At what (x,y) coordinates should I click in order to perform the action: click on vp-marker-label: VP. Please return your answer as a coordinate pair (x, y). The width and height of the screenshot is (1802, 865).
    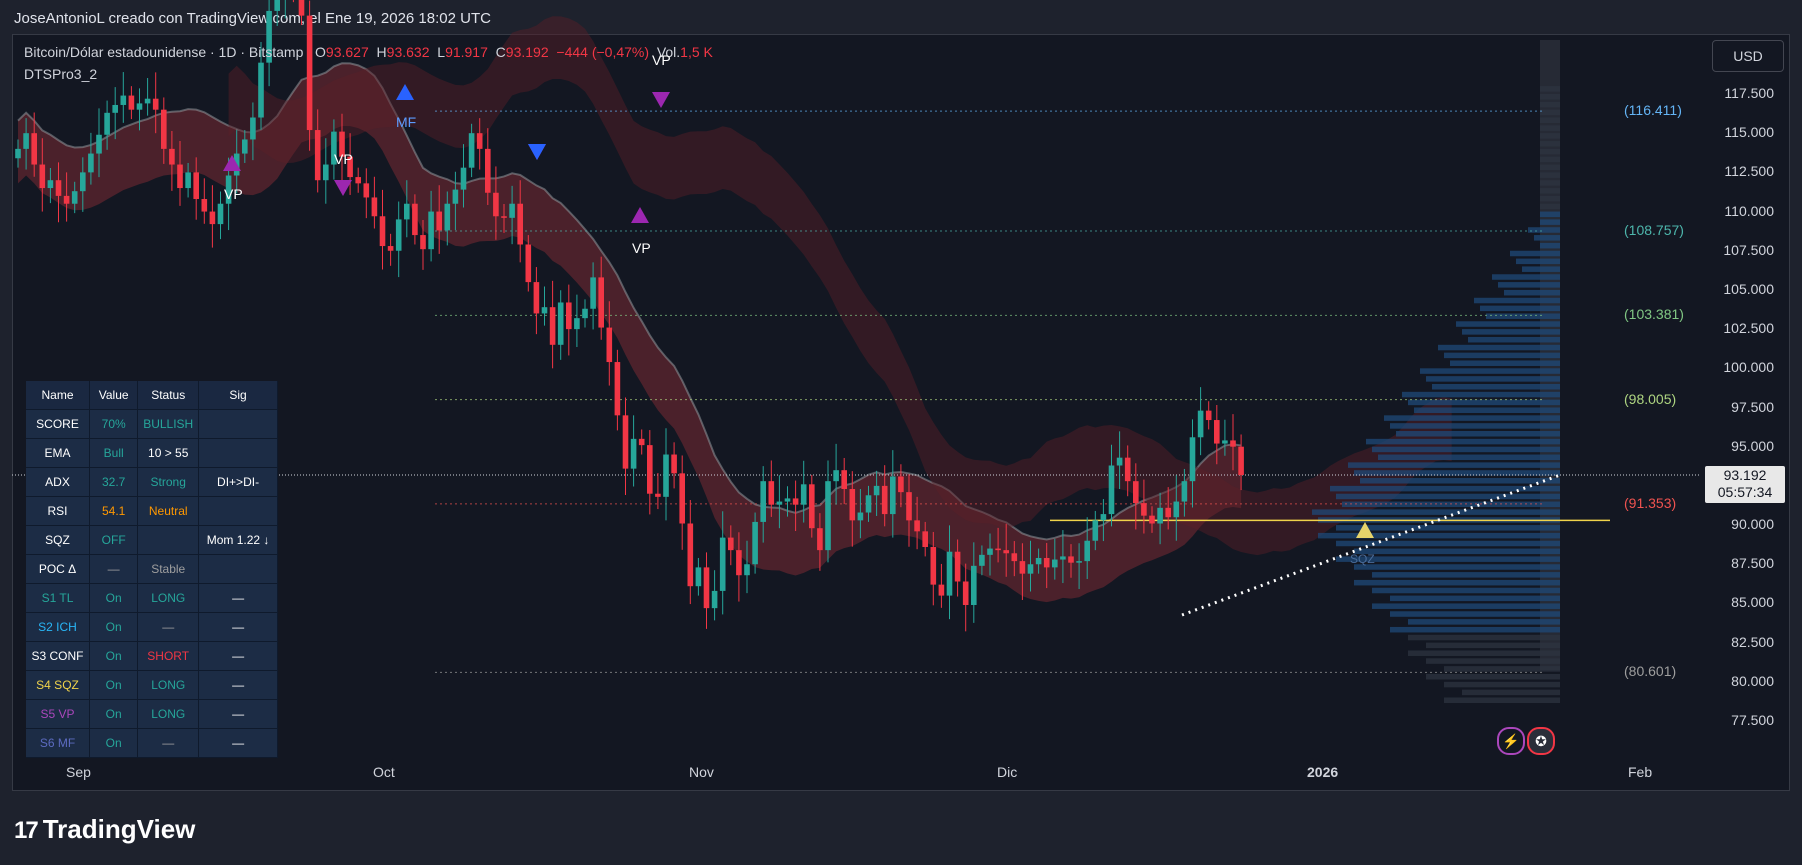
    Looking at the image, I should click on (641, 248).